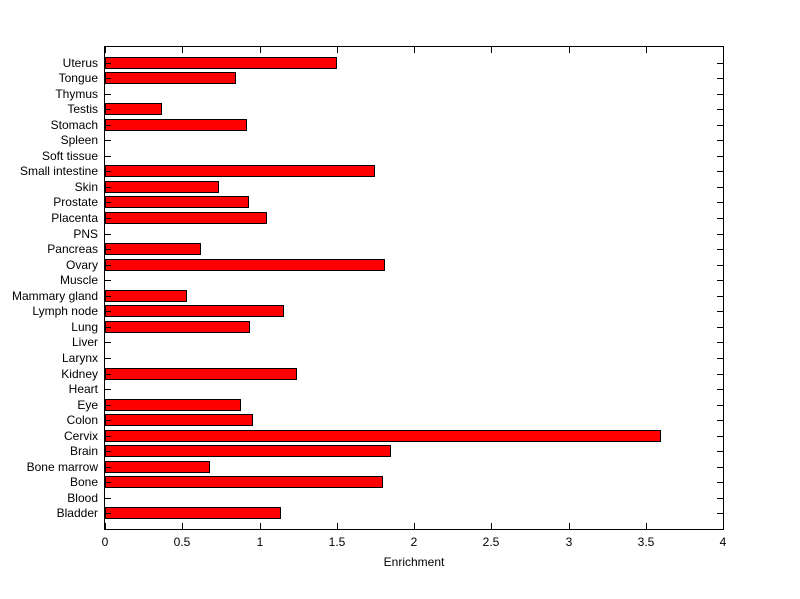 Image resolution: width=800 pixels, height=599 pixels. What do you see at coordinates (83, 482) in the screenshot?
I see `category-label: Bone` at bounding box center [83, 482].